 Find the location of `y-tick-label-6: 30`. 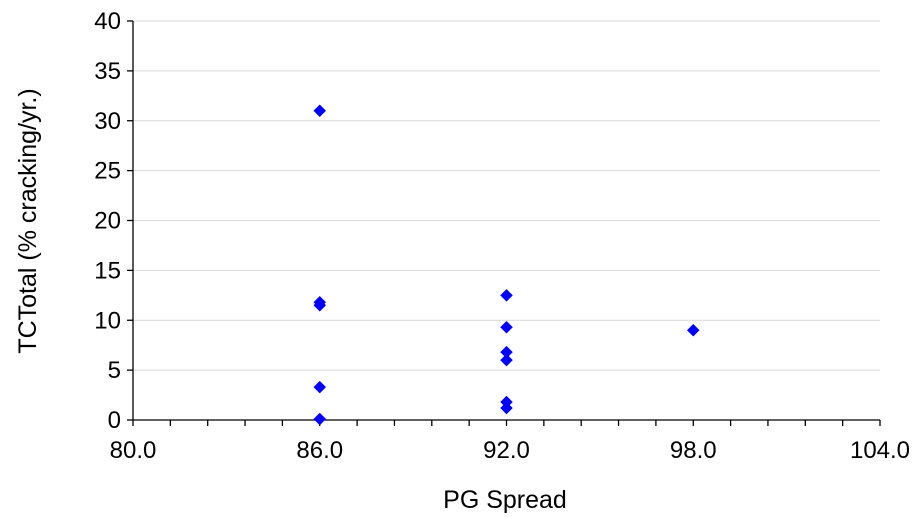

y-tick-label-6: 30 is located at coordinates (107, 121).